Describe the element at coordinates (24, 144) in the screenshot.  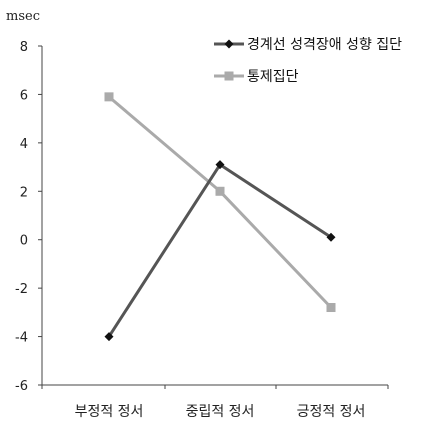
I see `y-tick-label: 4` at that location.